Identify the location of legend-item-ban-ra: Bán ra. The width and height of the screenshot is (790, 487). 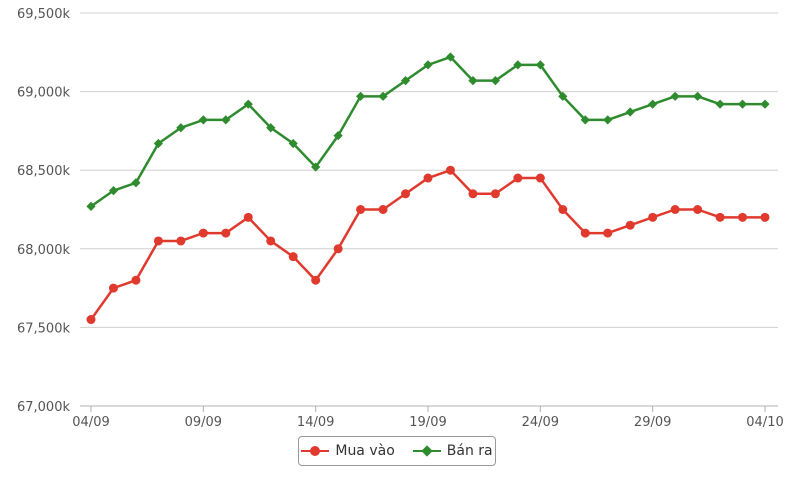
(452, 451).